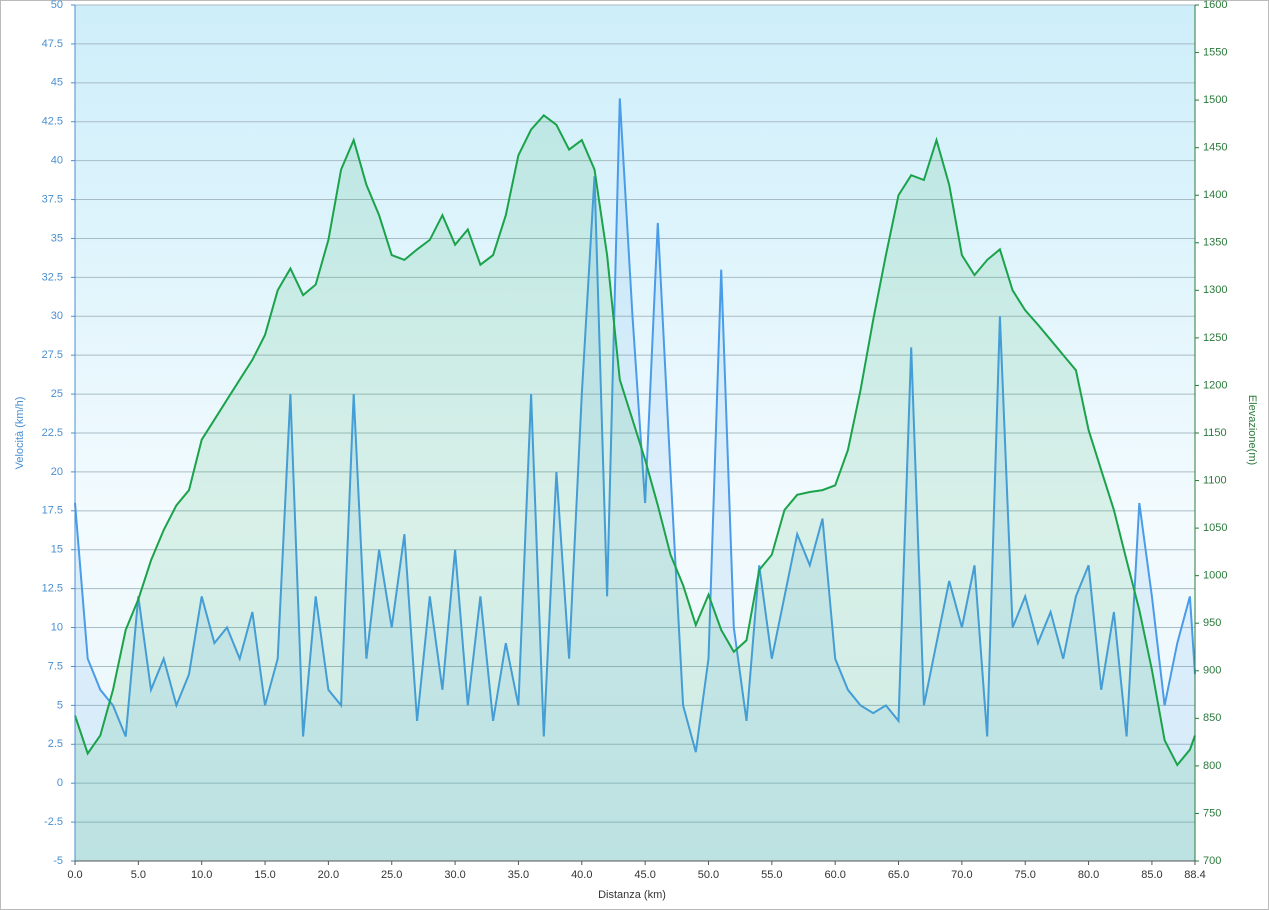 The height and width of the screenshot is (910, 1269). I want to click on y2-axis-label: Elevazione(m), so click(1252, 430).